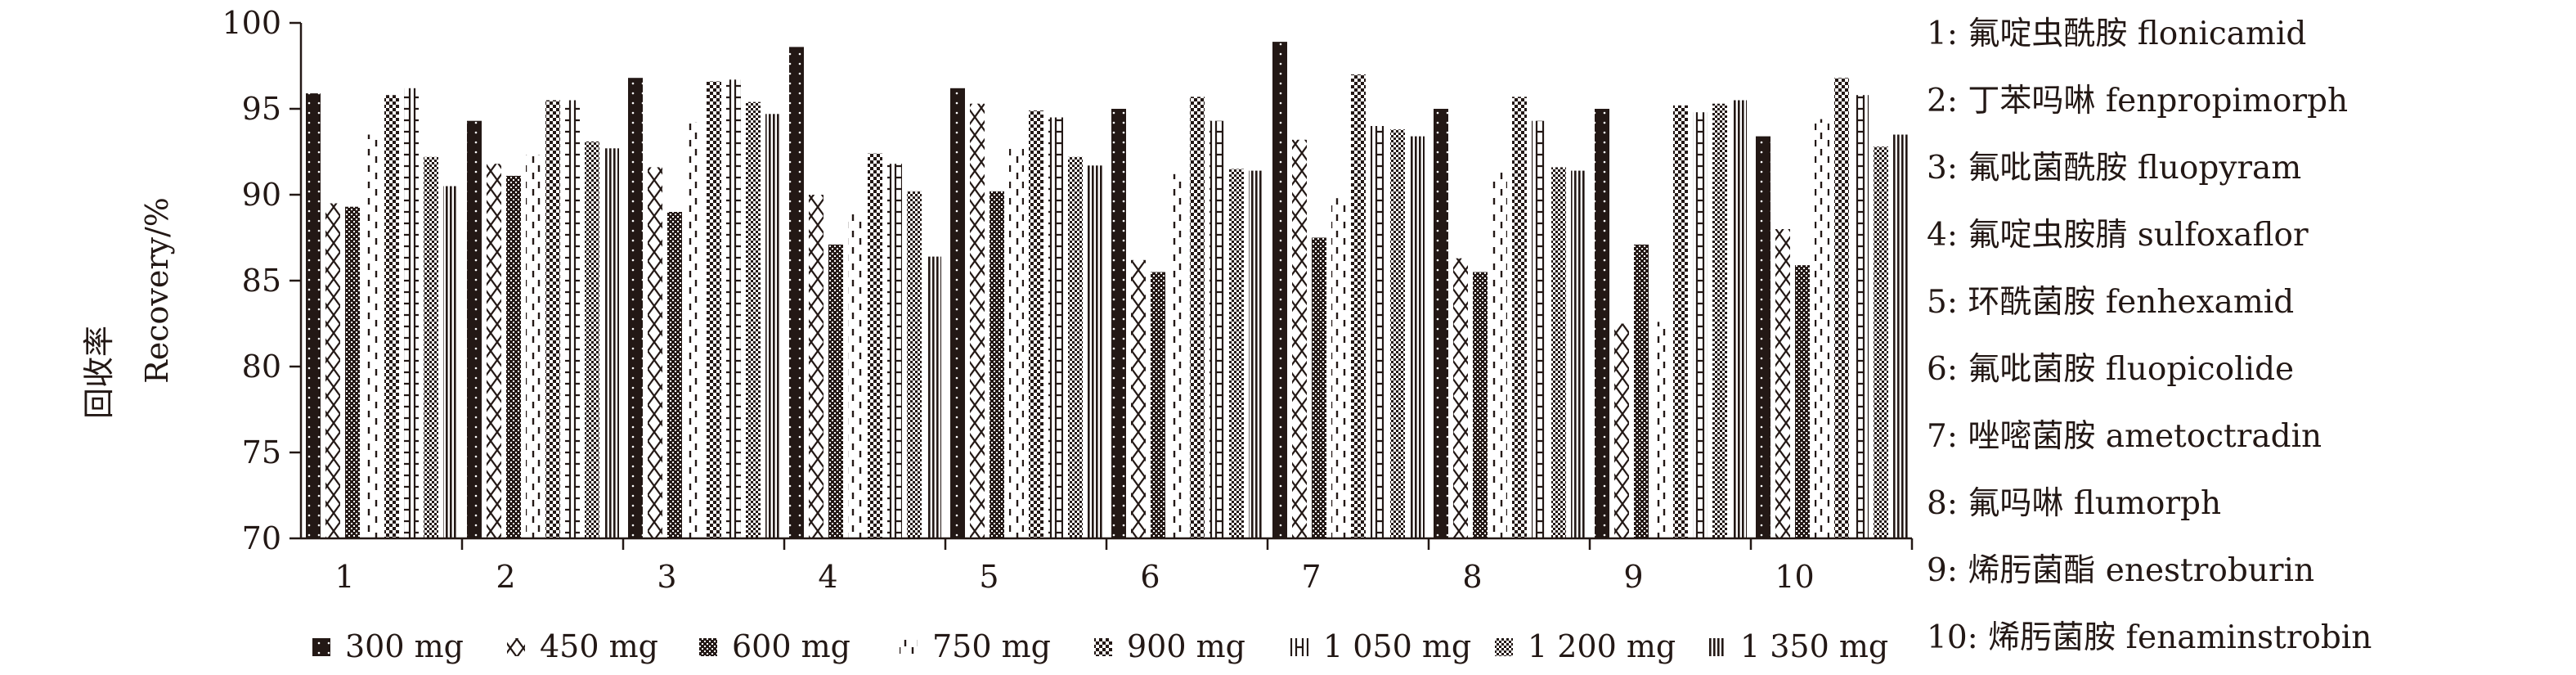 The width and height of the screenshot is (2576, 675). I want to click on x-tick-label: 2, so click(506, 577).